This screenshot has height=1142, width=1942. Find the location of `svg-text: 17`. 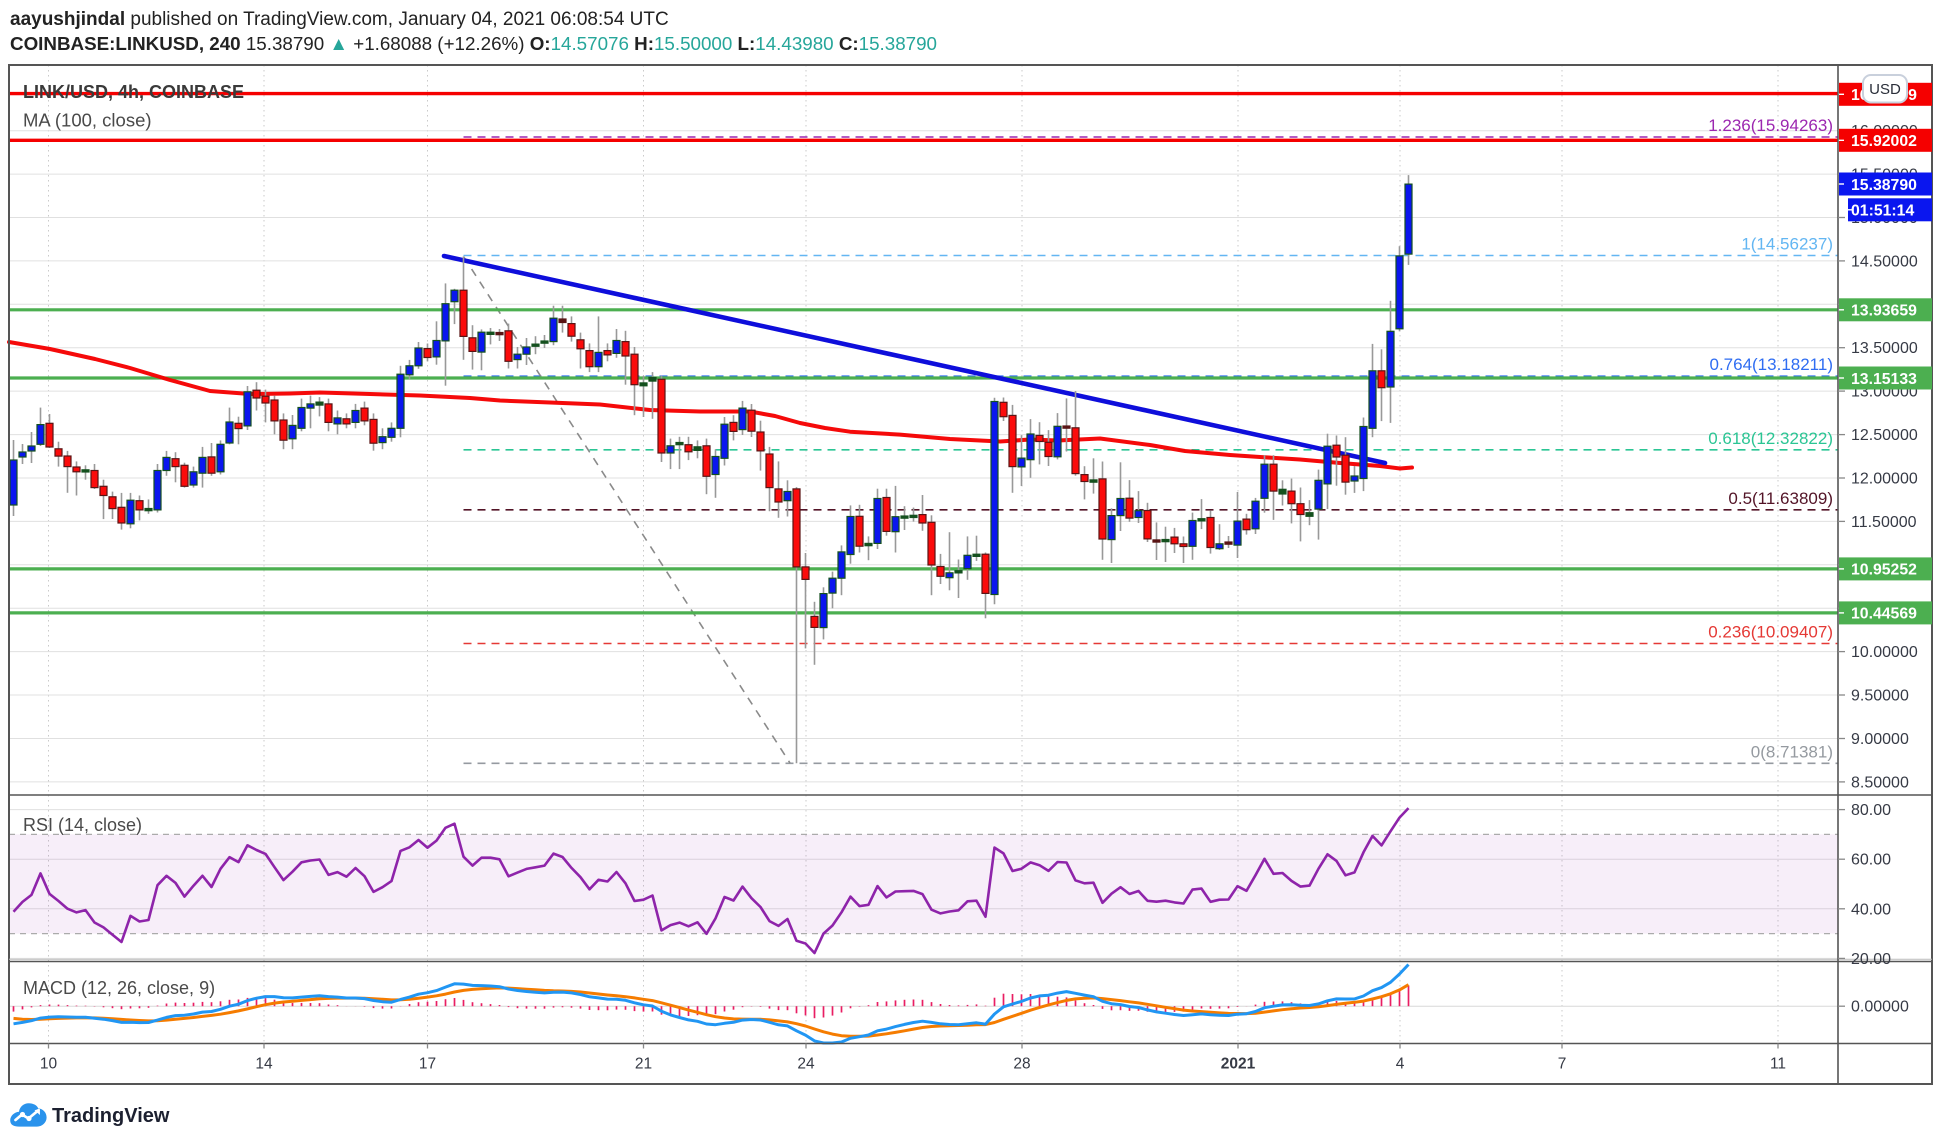

svg-text: 17 is located at coordinates (427, 1064).